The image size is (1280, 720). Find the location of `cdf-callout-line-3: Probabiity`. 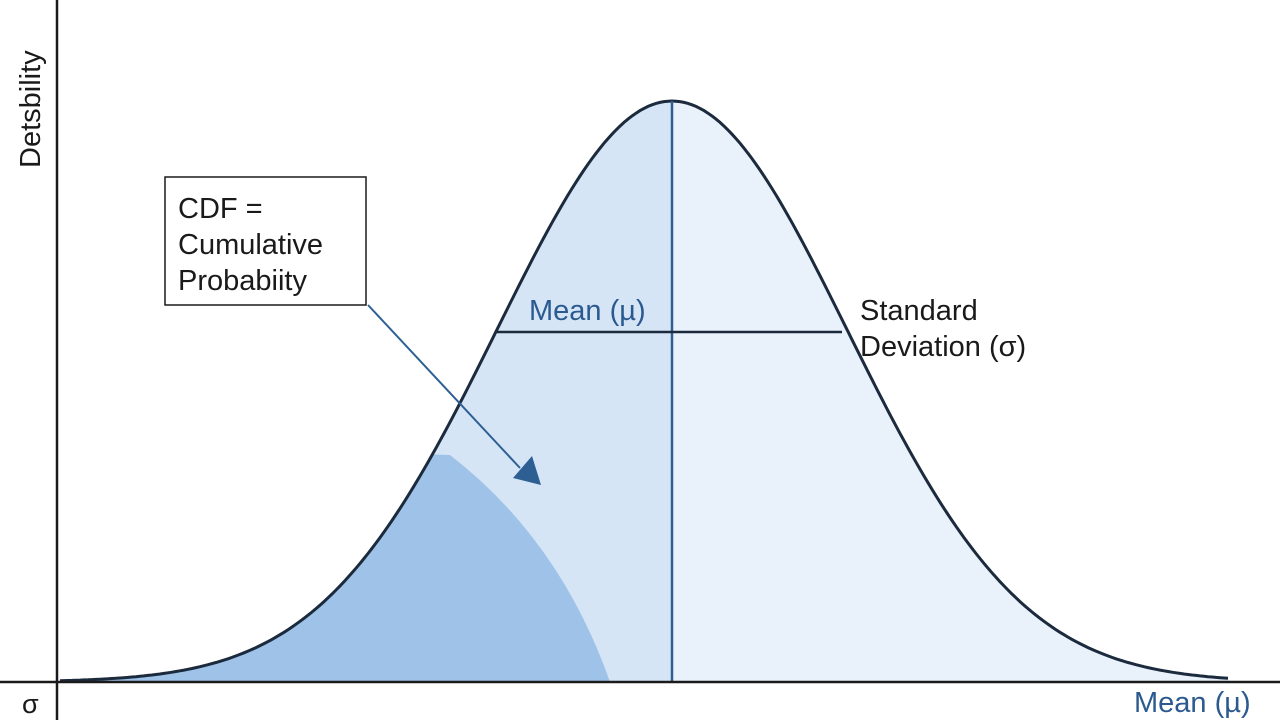

cdf-callout-line-3: Probabiity is located at coordinates (242, 281).